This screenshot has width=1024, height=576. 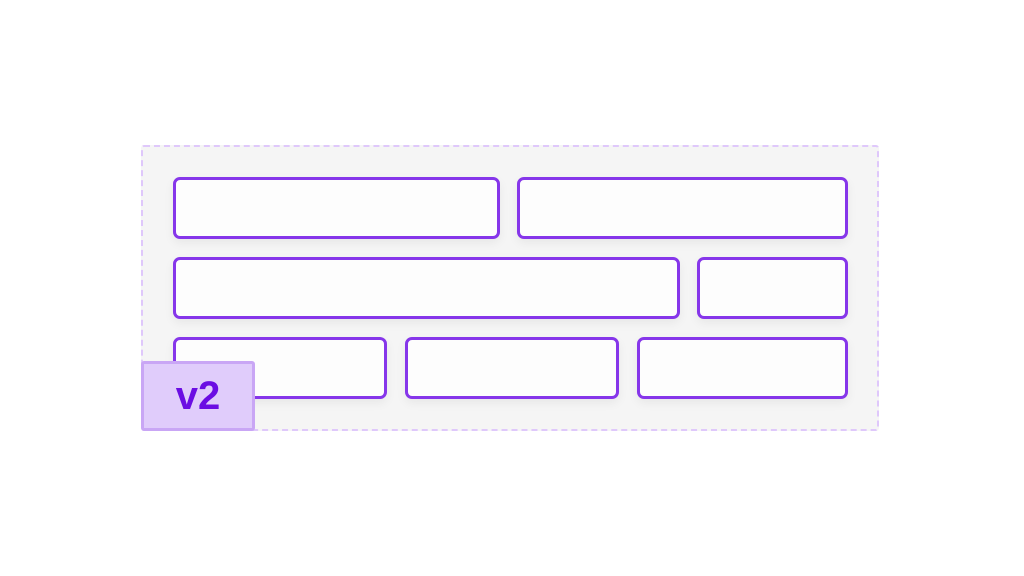 What do you see at coordinates (682, 208) in the screenshot?
I see `row1-box2` at bounding box center [682, 208].